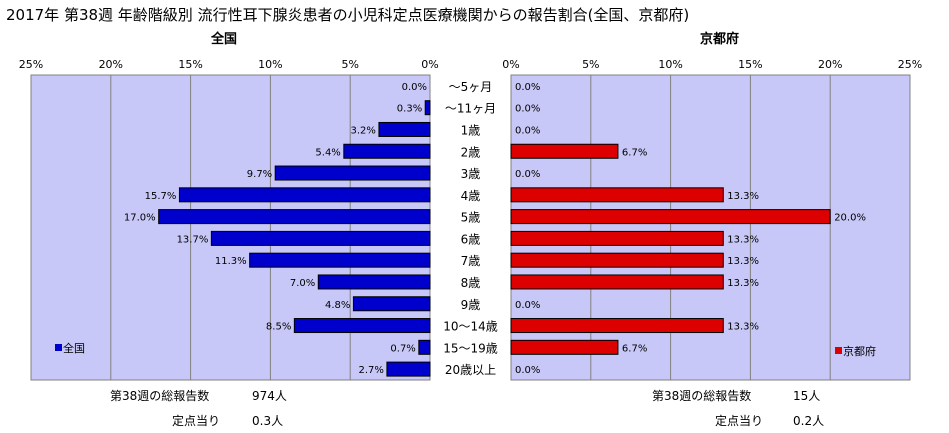 This screenshot has width=949, height=433. I want to click on right-per-label: 定点当り, so click(739, 421).